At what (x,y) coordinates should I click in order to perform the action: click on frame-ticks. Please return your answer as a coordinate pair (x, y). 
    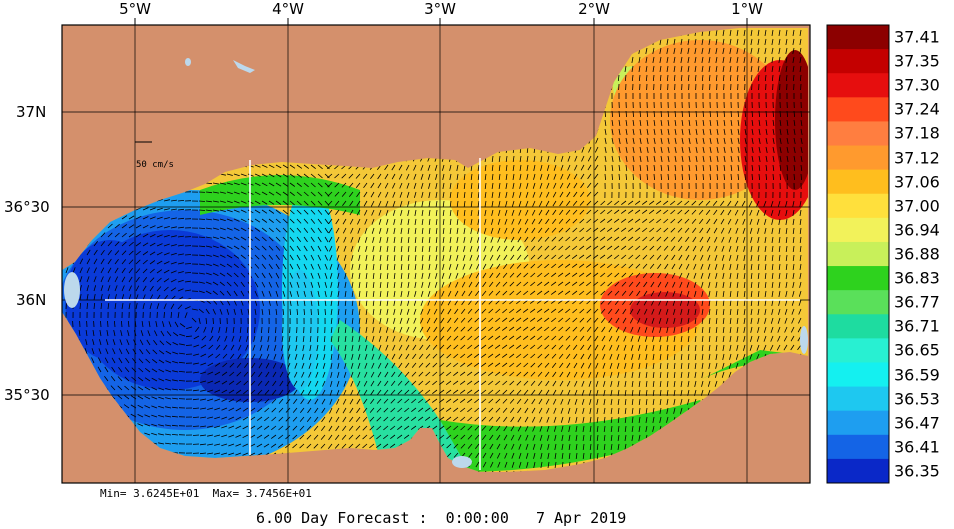
    Looking at the image, I should click on (441, 21).